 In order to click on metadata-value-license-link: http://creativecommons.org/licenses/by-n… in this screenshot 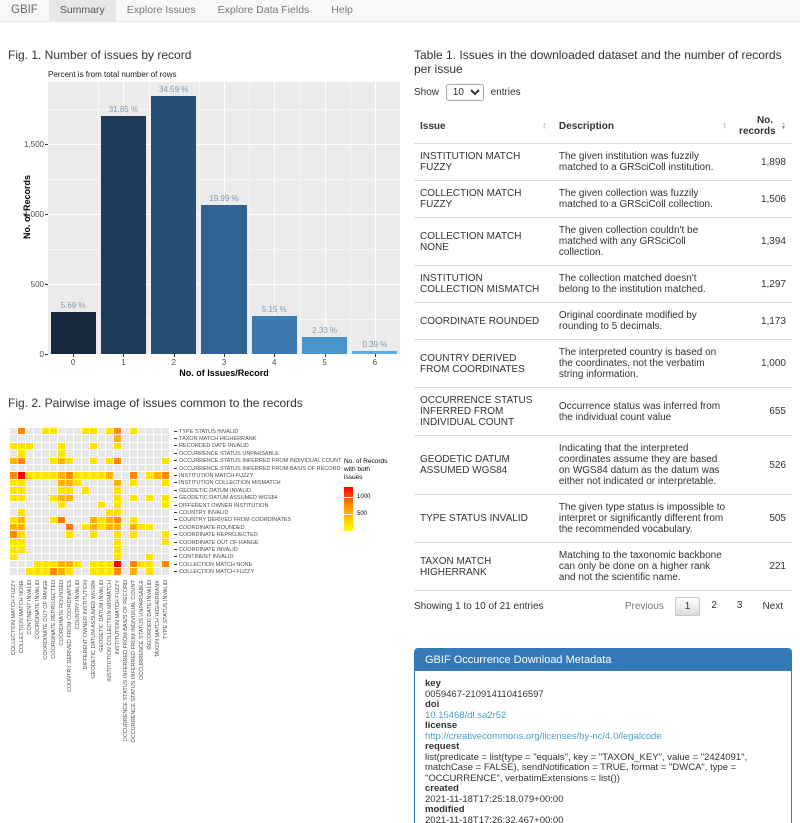, I will do `click(543, 736)`.